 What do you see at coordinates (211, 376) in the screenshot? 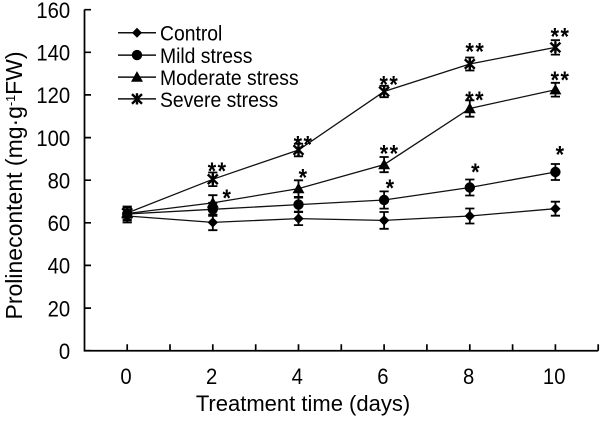
I see `svg-text: 2` at bounding box center [211, 376].